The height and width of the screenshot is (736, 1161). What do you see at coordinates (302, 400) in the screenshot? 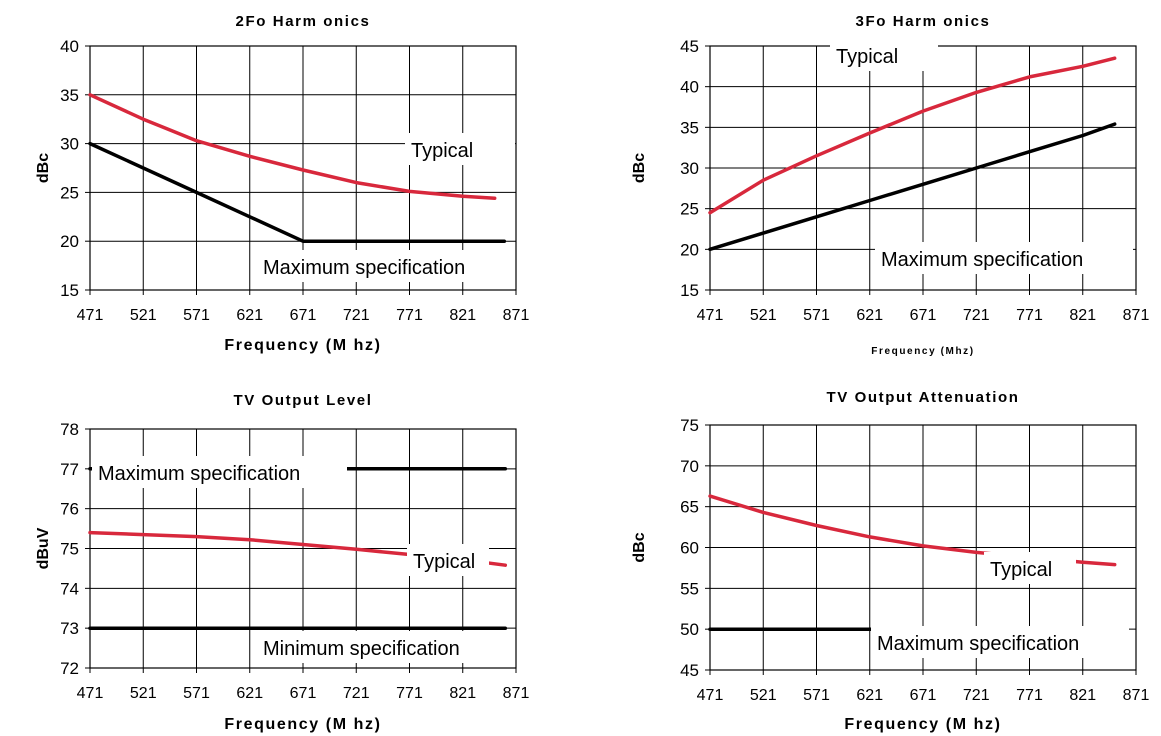
I see `chart-title: TV Output Level` at bounding box center [302, 400].